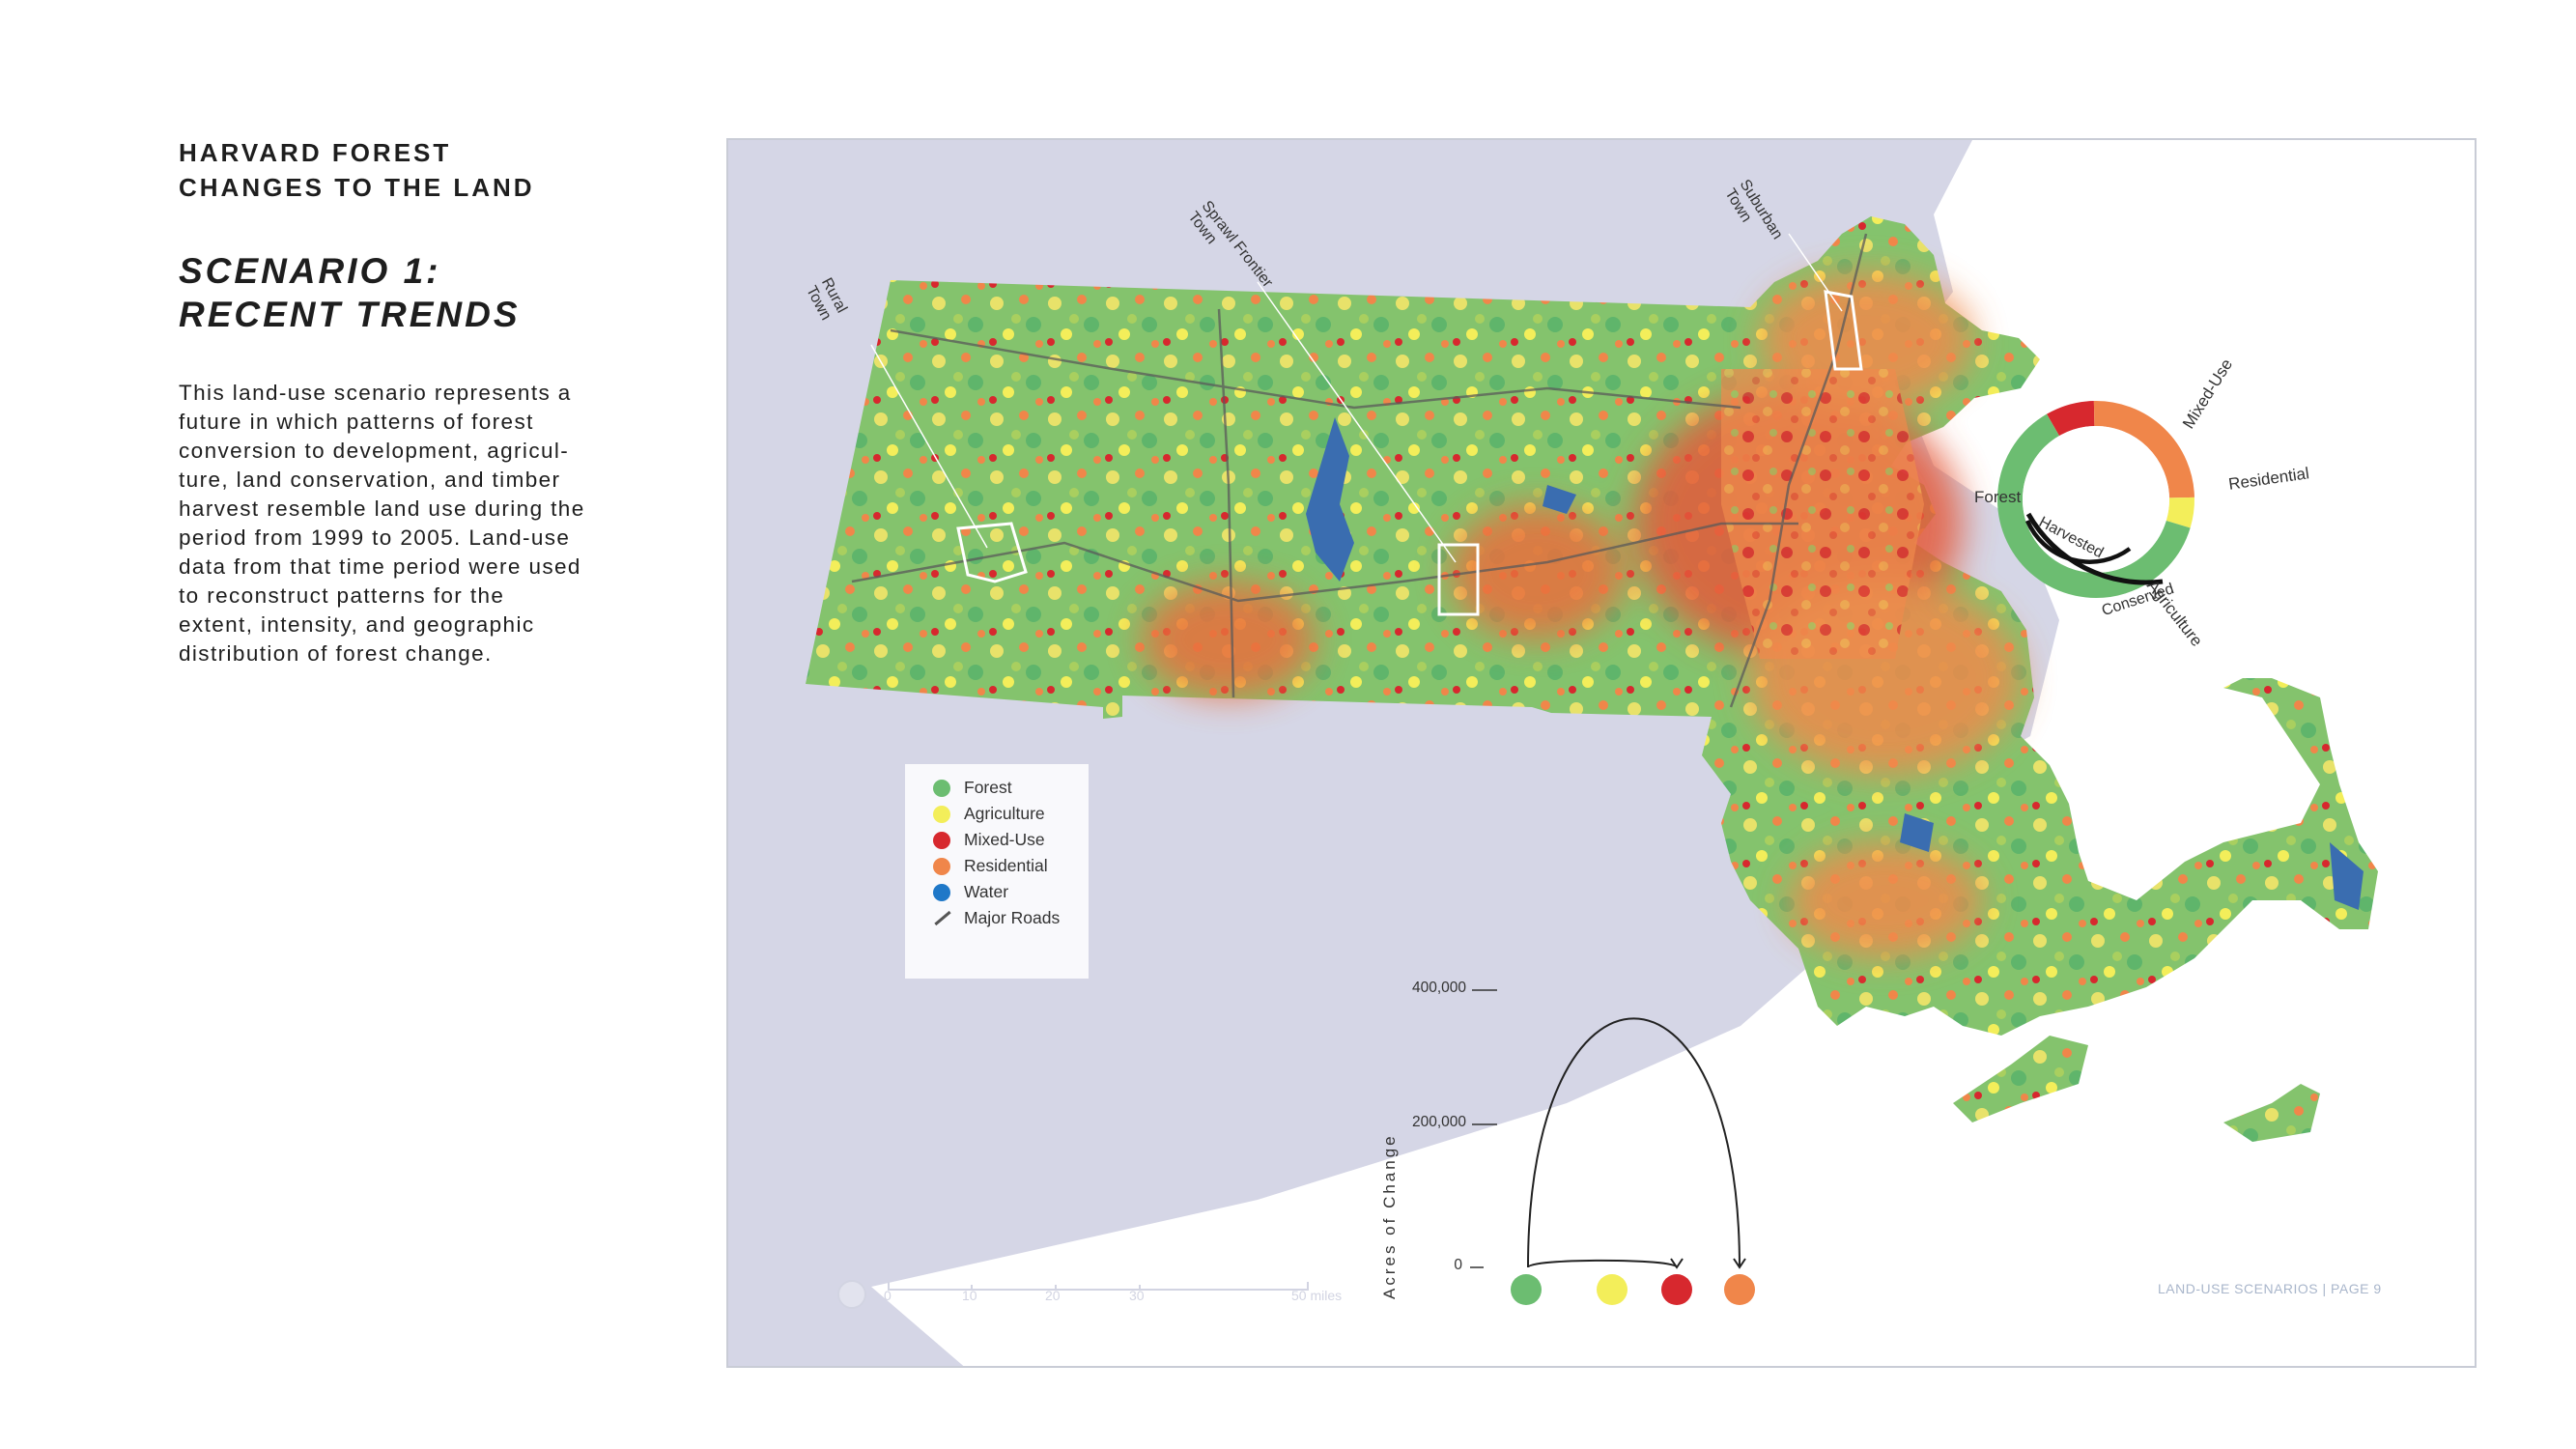 The image size is (2576, 1449). I want to click on description-line: distribution of forest change., so click(336, 653).